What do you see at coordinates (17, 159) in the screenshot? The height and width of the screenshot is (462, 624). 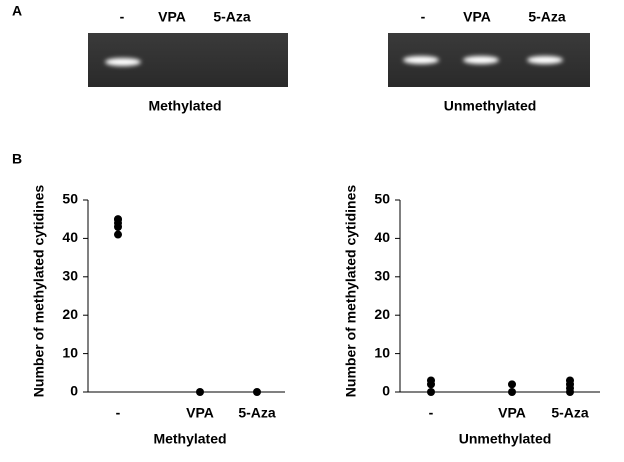 I see `panel-label: B` at bounding box center [17, 159].